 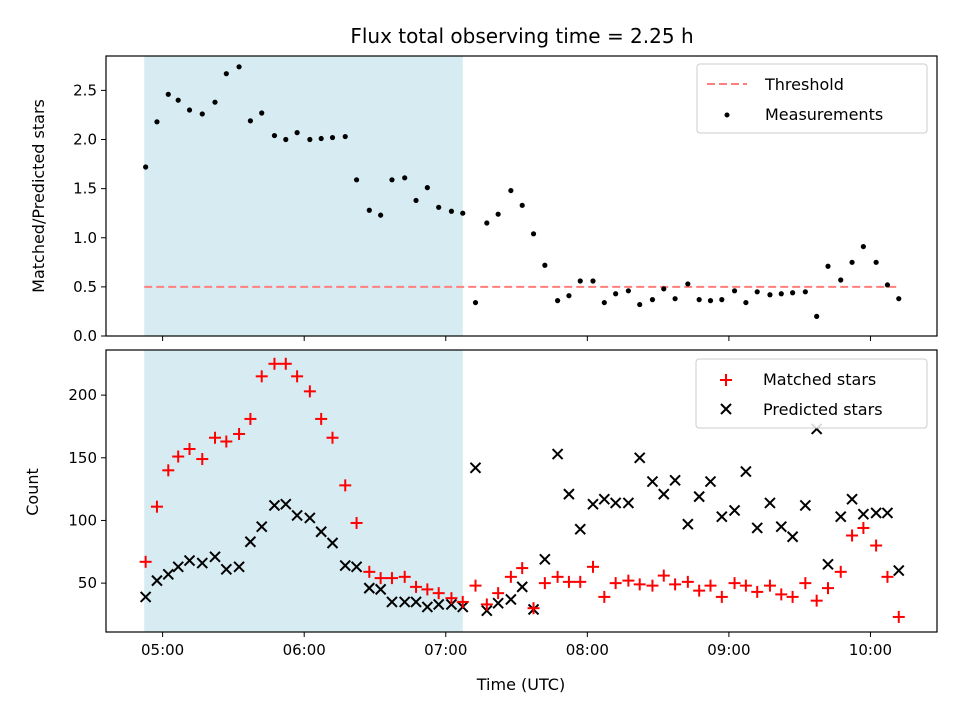 What do you see at coordinates (516, 338) in the screenshot?
I see `top-x-ticks` at bounding box center [516, 338].